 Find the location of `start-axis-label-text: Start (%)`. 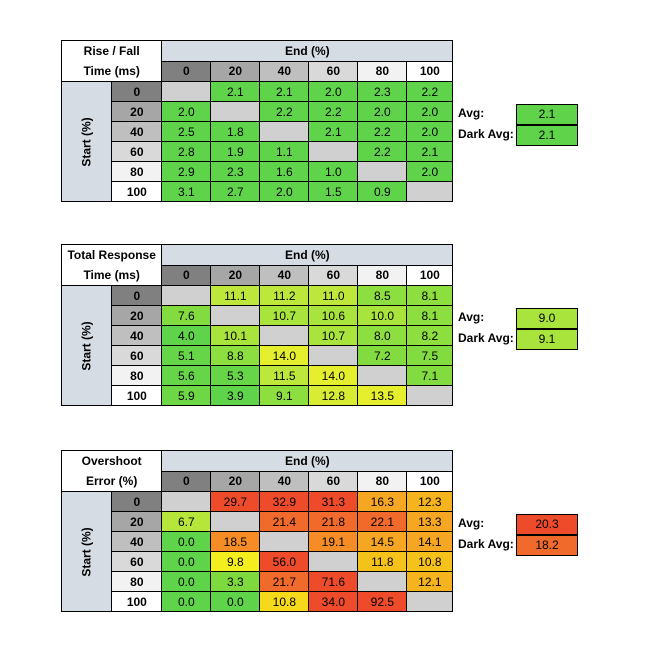

start-axis-label-text: Start (%) is located at coordinates (86, 345).